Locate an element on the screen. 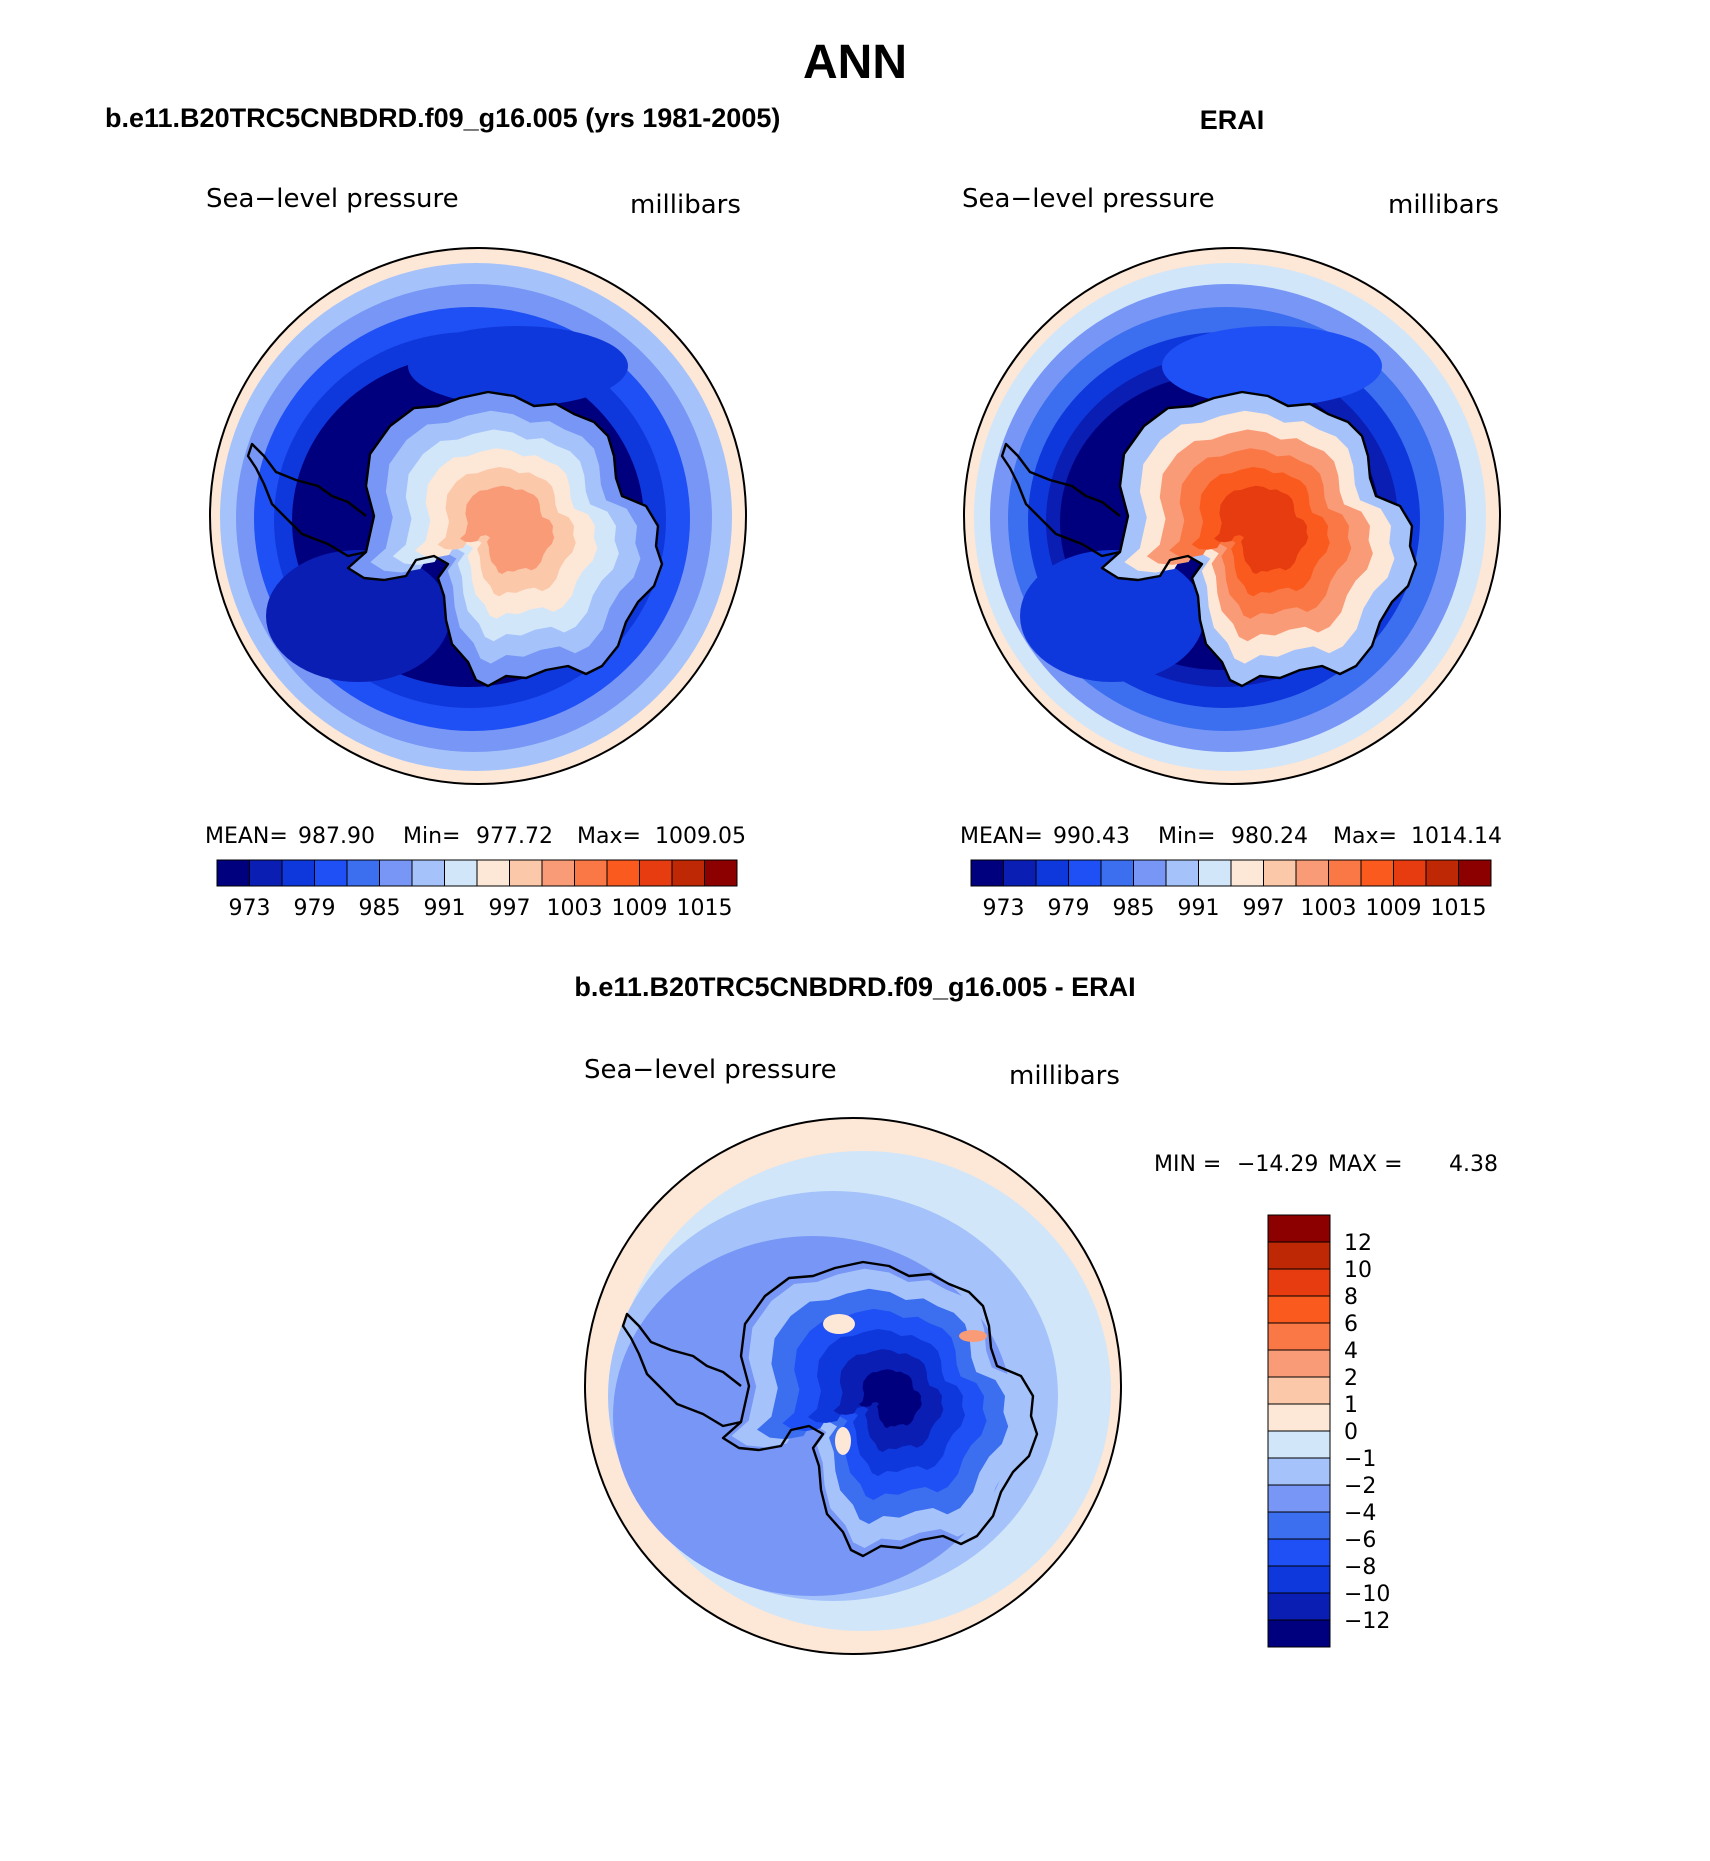 Image resolution: width=1710 pixels, height=1861 pixels. stats-diff: MIN = −14.29 MAX = 4.38 is located at coordinates (1326, 1164).